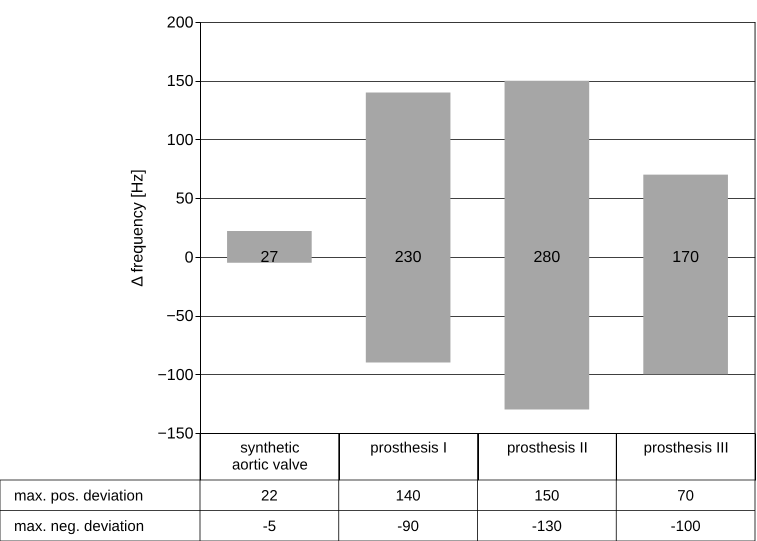 The width and height of the screenshot is (757, 541). Describe the element at coordinates (270, 457) in the screenshot. I see `x-tick-label: synthetic aortic valve` at that location.